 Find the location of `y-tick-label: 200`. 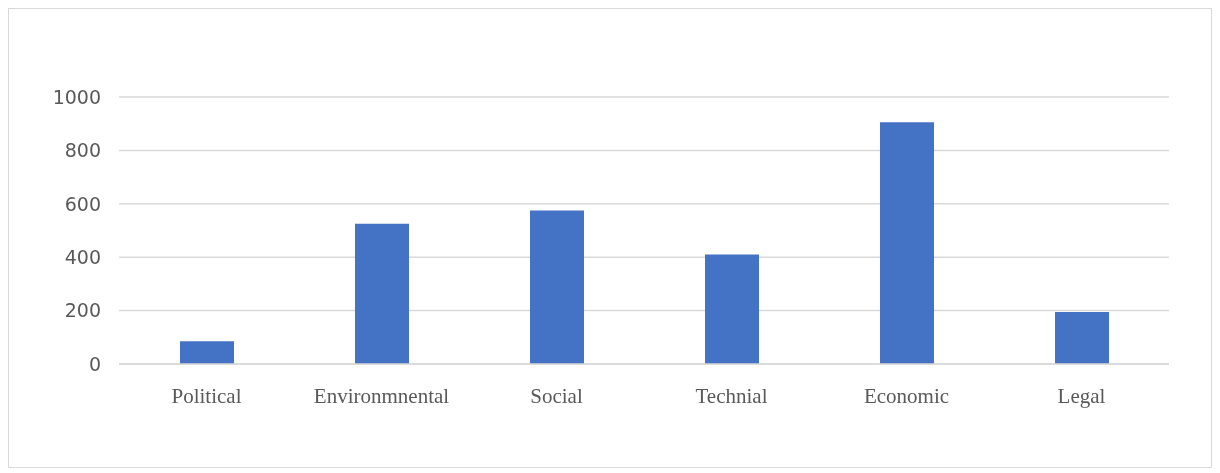

y-tick-label: 200 is located at coordinates (82, 310).